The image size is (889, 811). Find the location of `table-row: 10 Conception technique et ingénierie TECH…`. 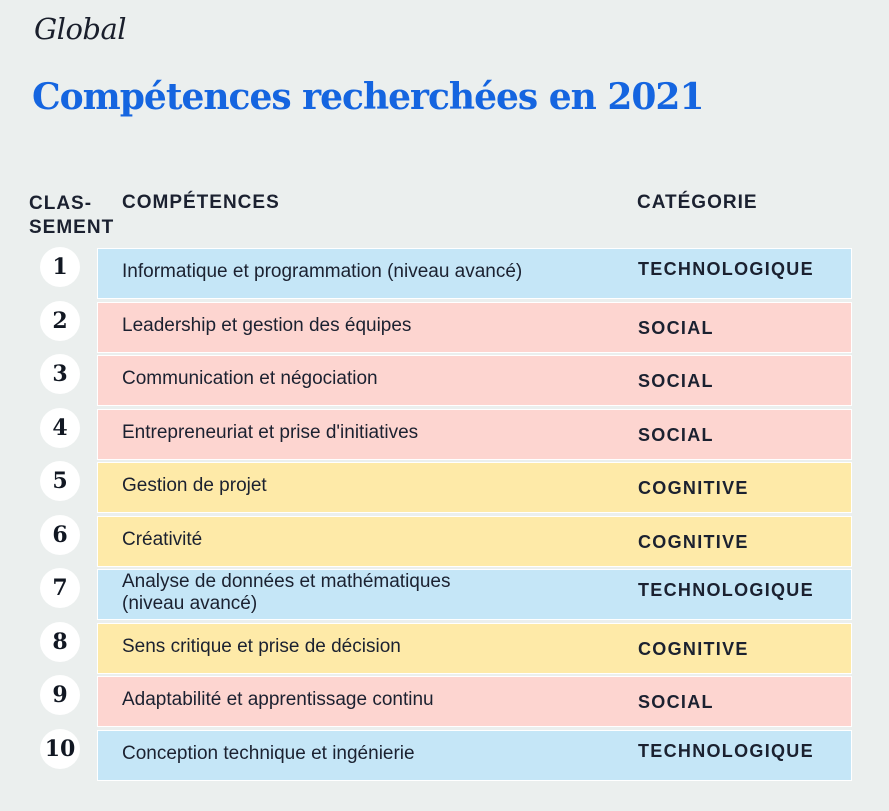

table-row: 10 Conception technique et ingénierie TECH… is located at coordinates (444, 755).